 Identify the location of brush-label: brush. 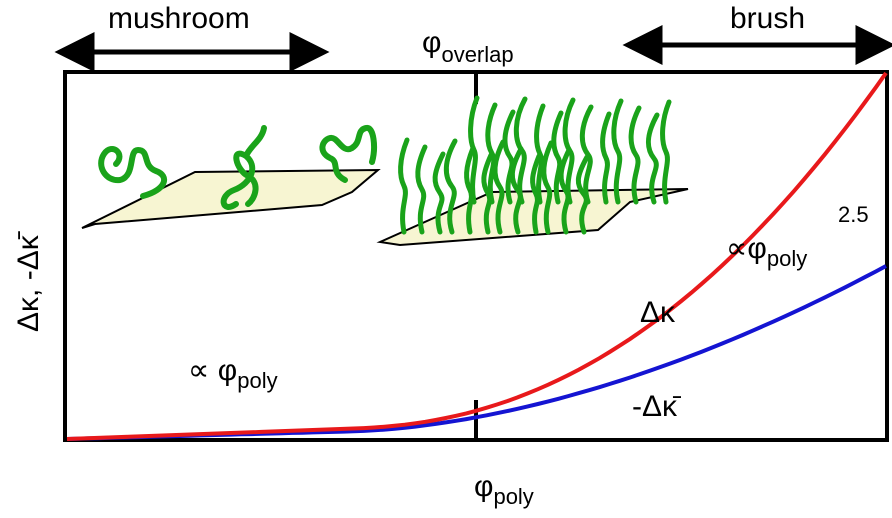
(767, 18).